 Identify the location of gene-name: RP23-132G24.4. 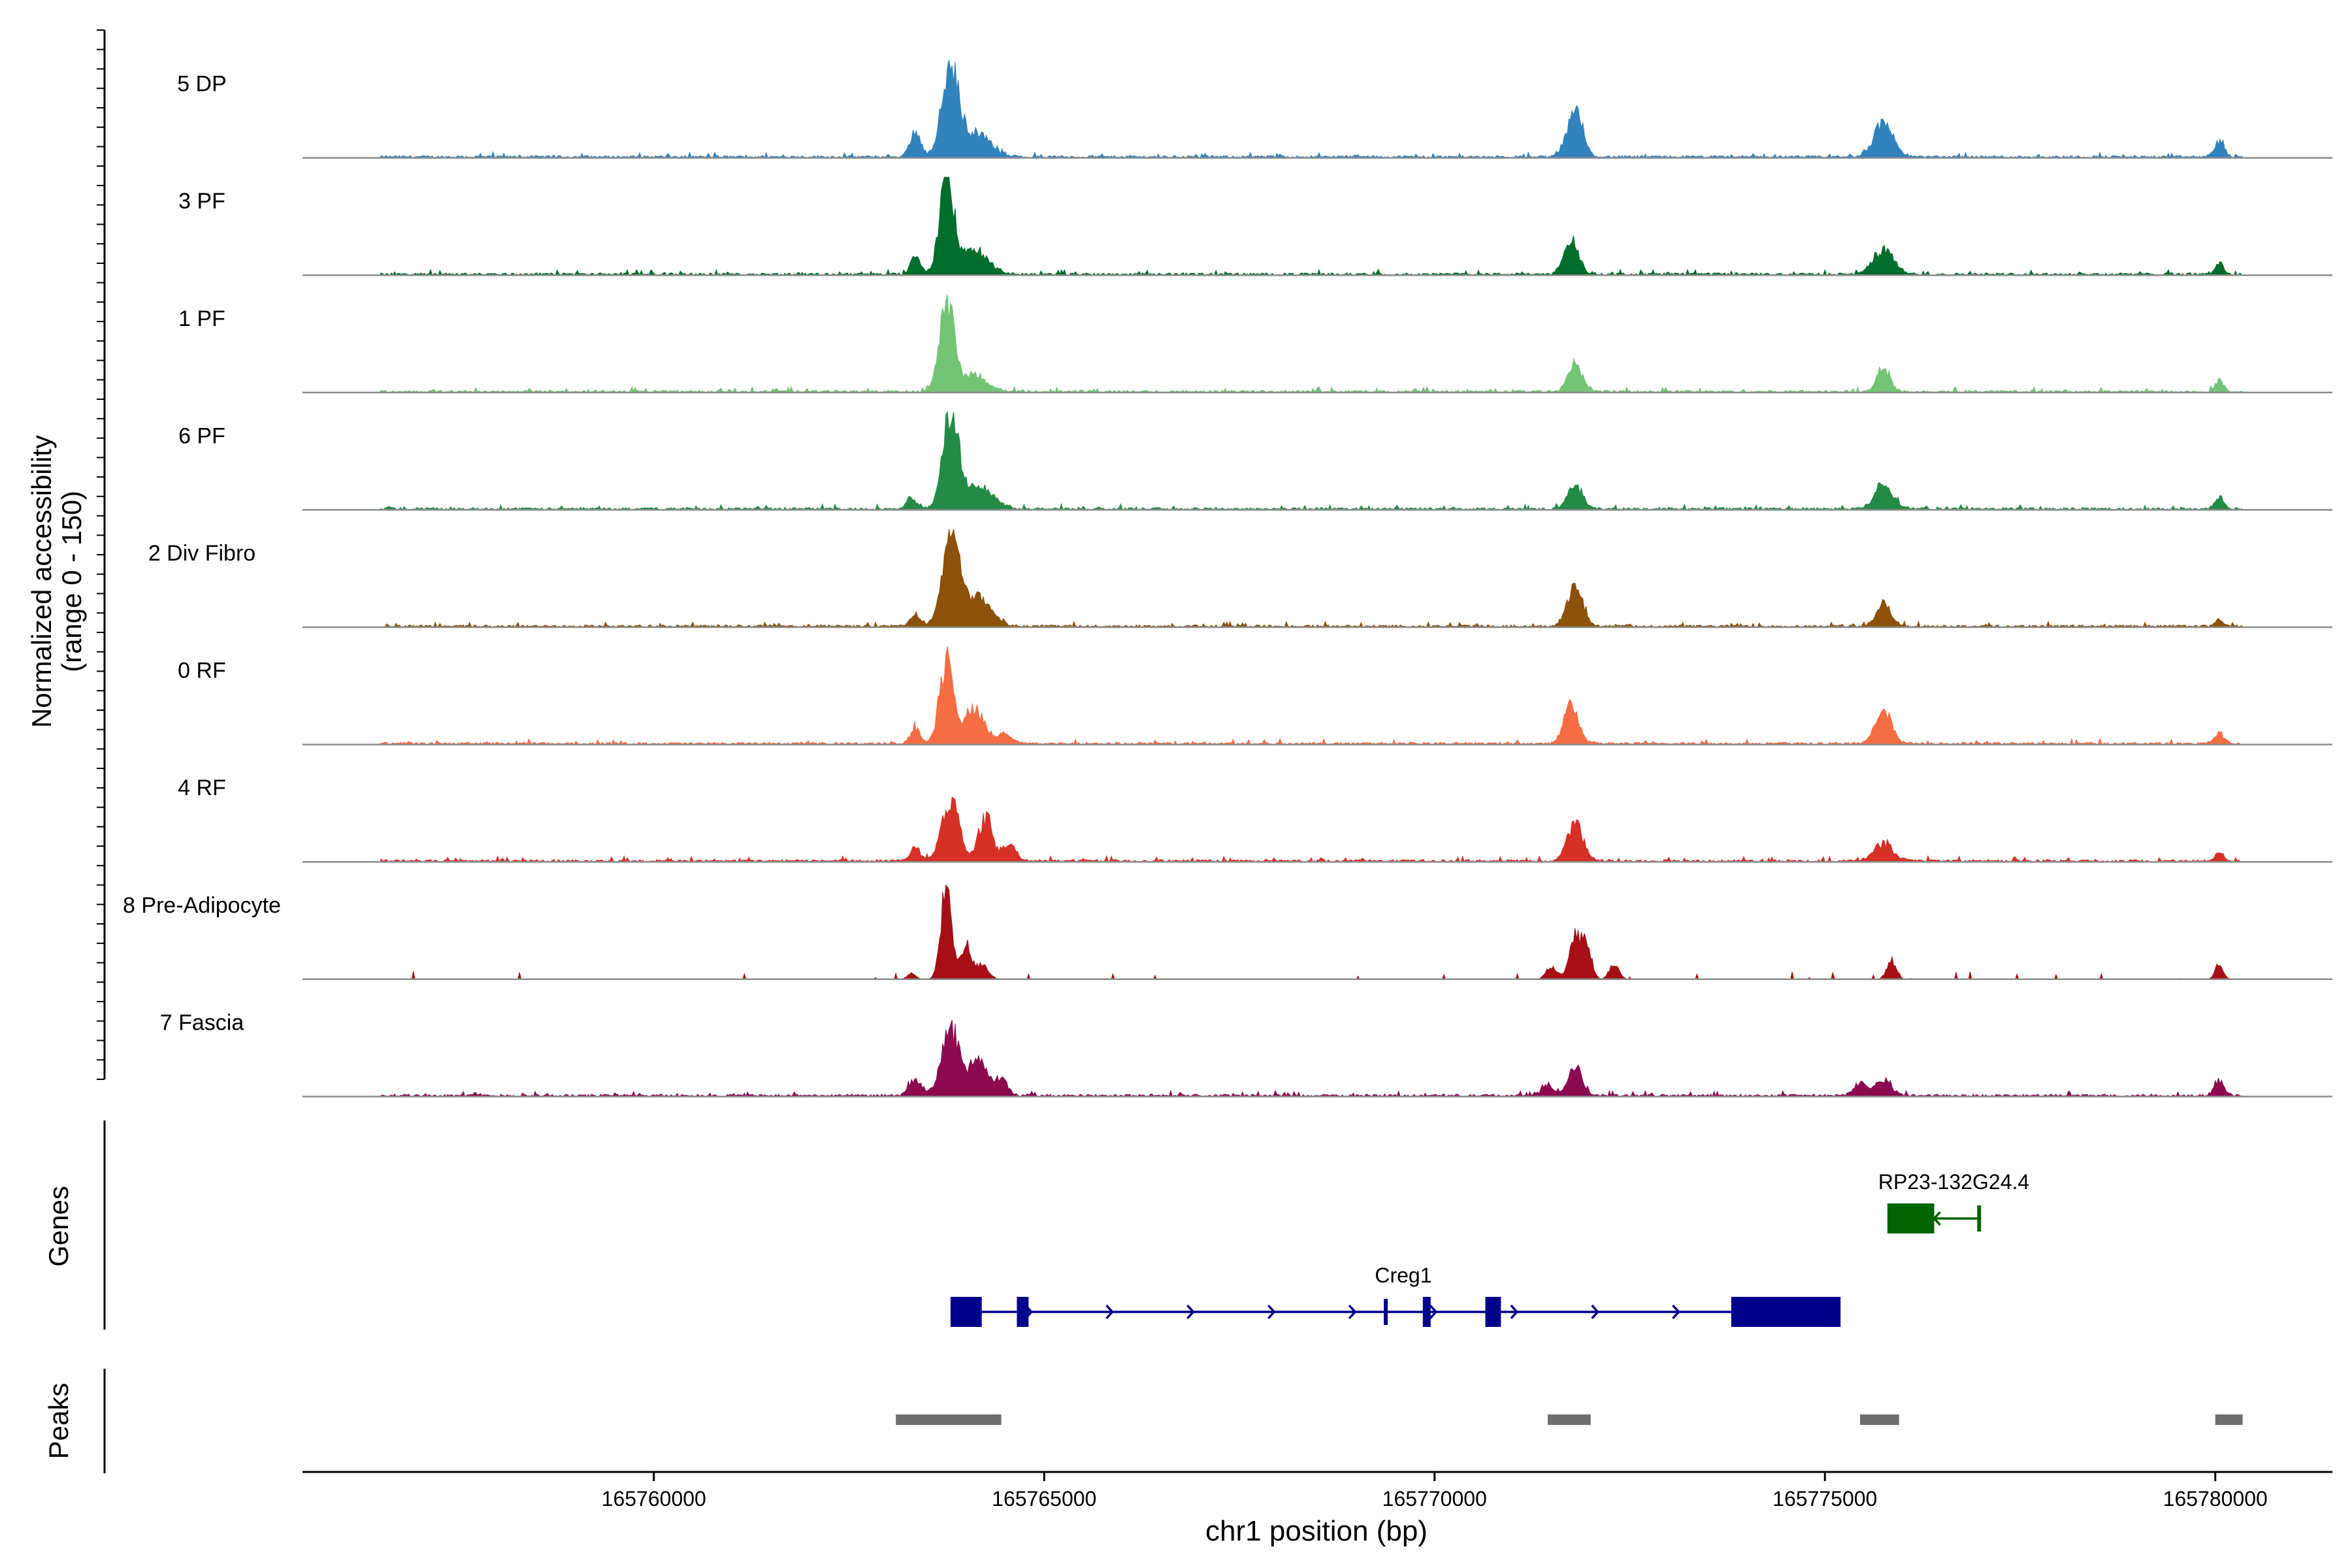
(1953, 1182).